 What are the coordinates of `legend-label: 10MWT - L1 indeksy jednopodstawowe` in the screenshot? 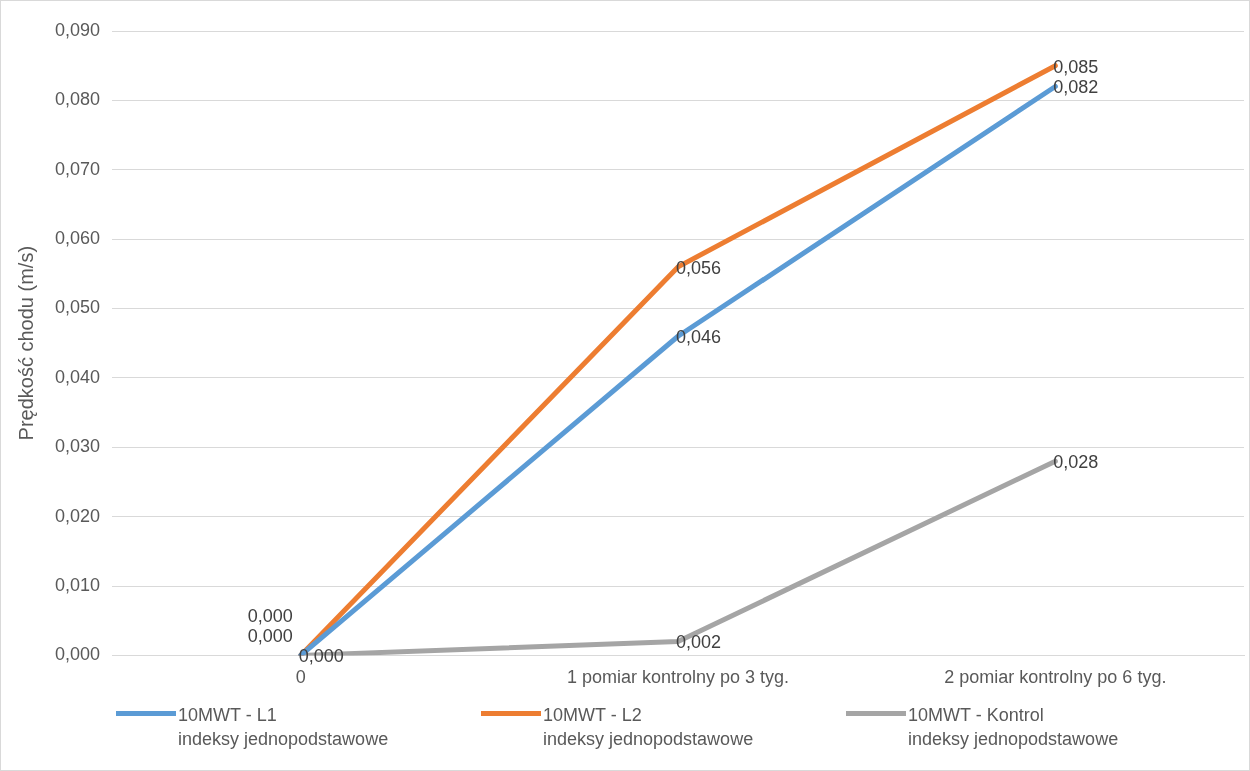 It's located at (283, 727).